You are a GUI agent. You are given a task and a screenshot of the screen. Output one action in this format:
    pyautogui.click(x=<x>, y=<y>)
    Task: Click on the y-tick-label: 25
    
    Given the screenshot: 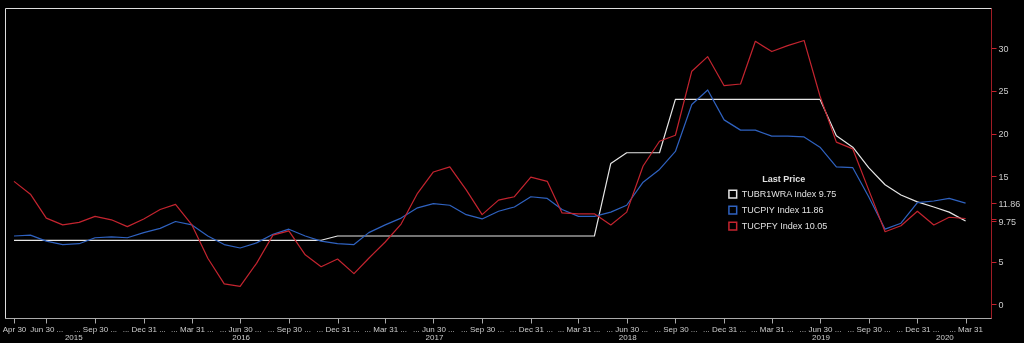 What is the action you would take?
    pyautogui.click(x=1003, y=91)
    